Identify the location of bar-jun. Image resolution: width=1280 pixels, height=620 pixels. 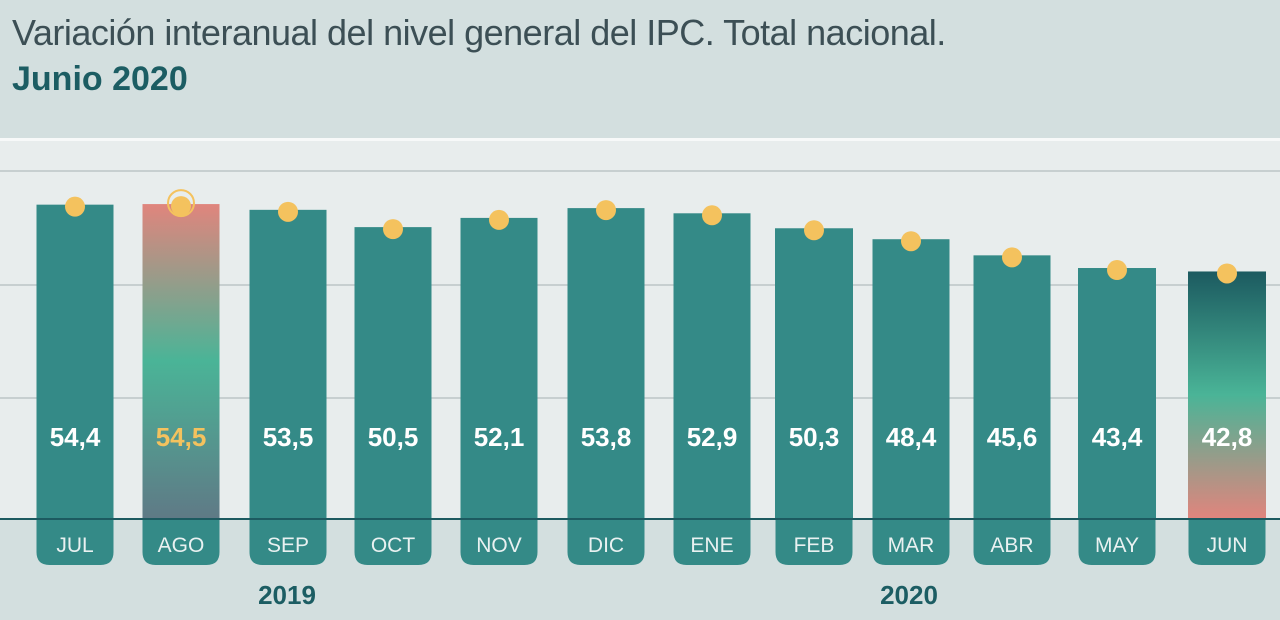
(1227, 394).